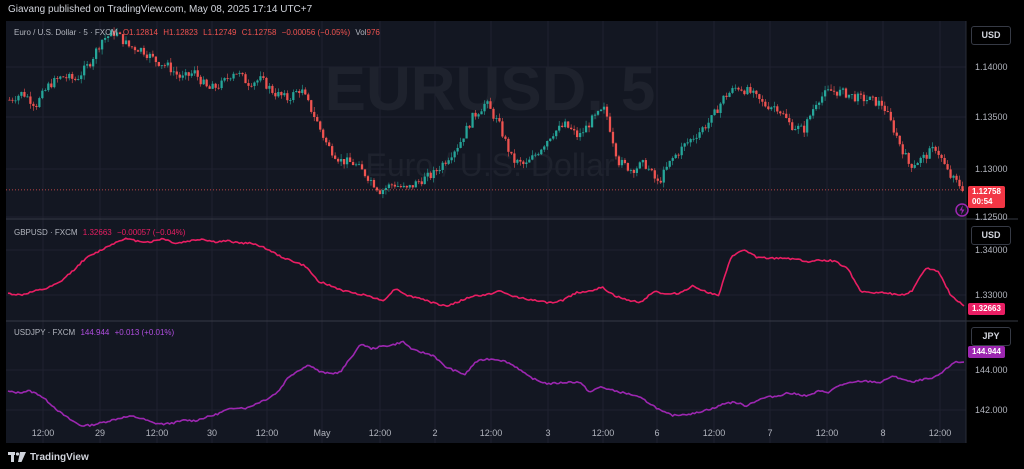 The height and width of the screenshot is (469, 1024). I want to click on price-axis-label: 144.000, so click(991, 370).